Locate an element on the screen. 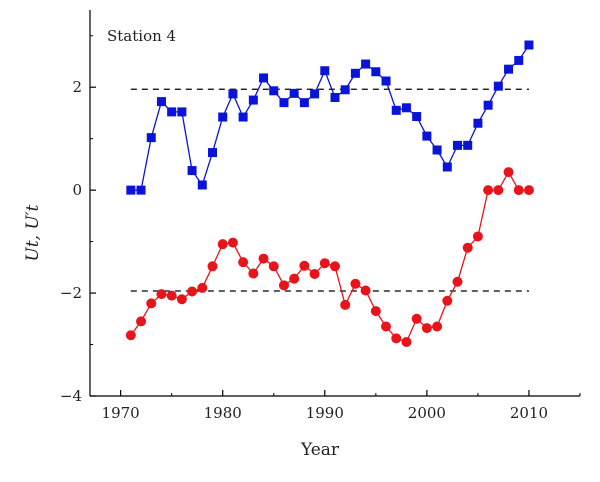  x-ticks: 1970 1980 1990 2000 2010 is located at coordinates (341, 406).